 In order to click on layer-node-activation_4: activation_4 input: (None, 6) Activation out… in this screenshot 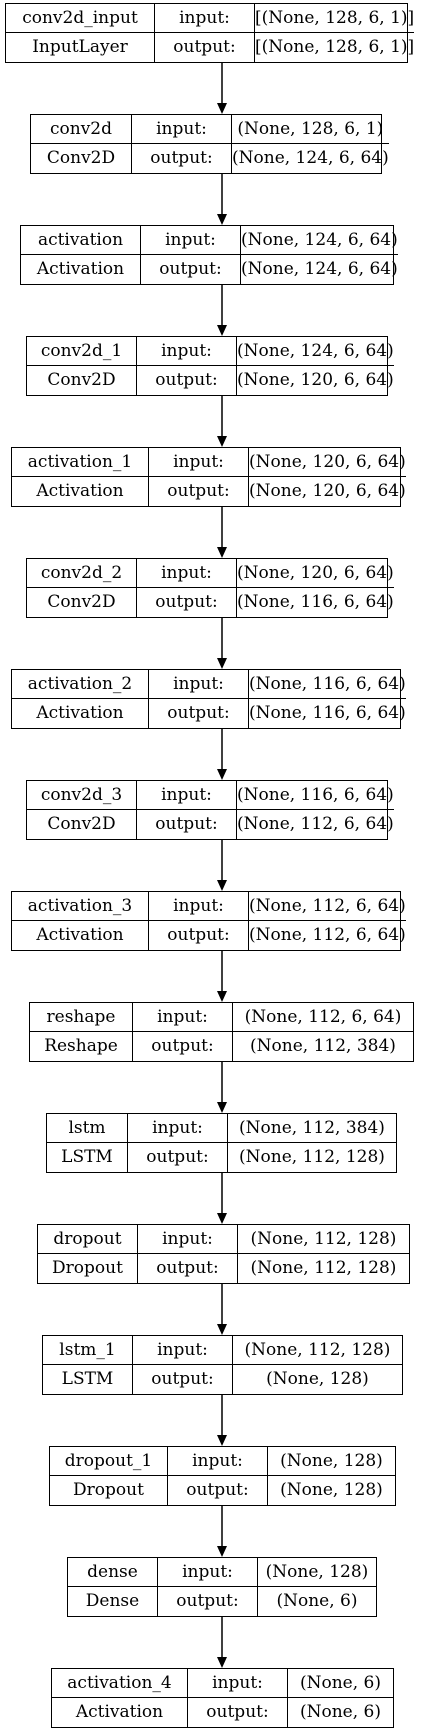, I will do `click(222, 1698)`.